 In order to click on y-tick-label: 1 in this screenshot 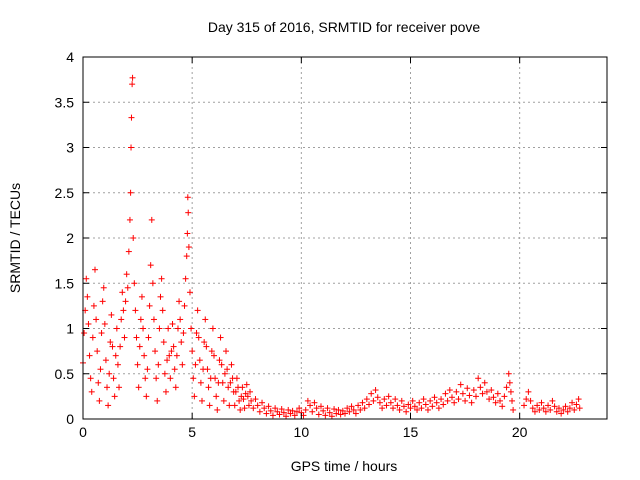, I will do `click(70, 329)`.